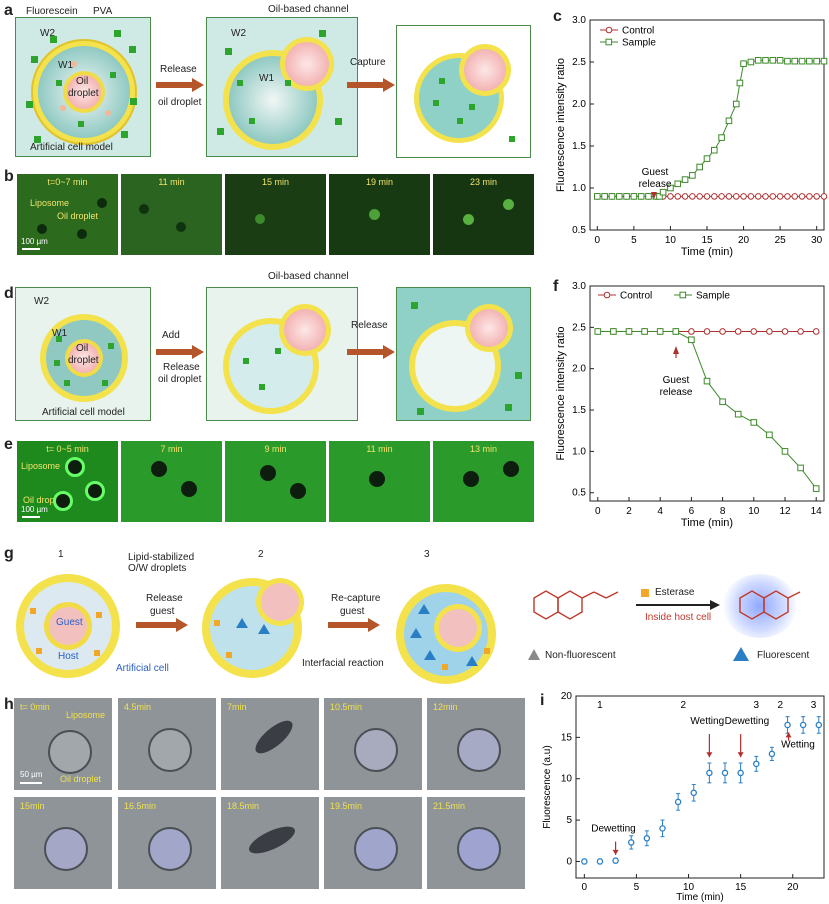 The image size is (829, 904). Describe the element at coordinates (63, 744) in the screenshot. I see `dic-frame-1: t= 0min Liposome Oil droplet 50 µm` at that location.